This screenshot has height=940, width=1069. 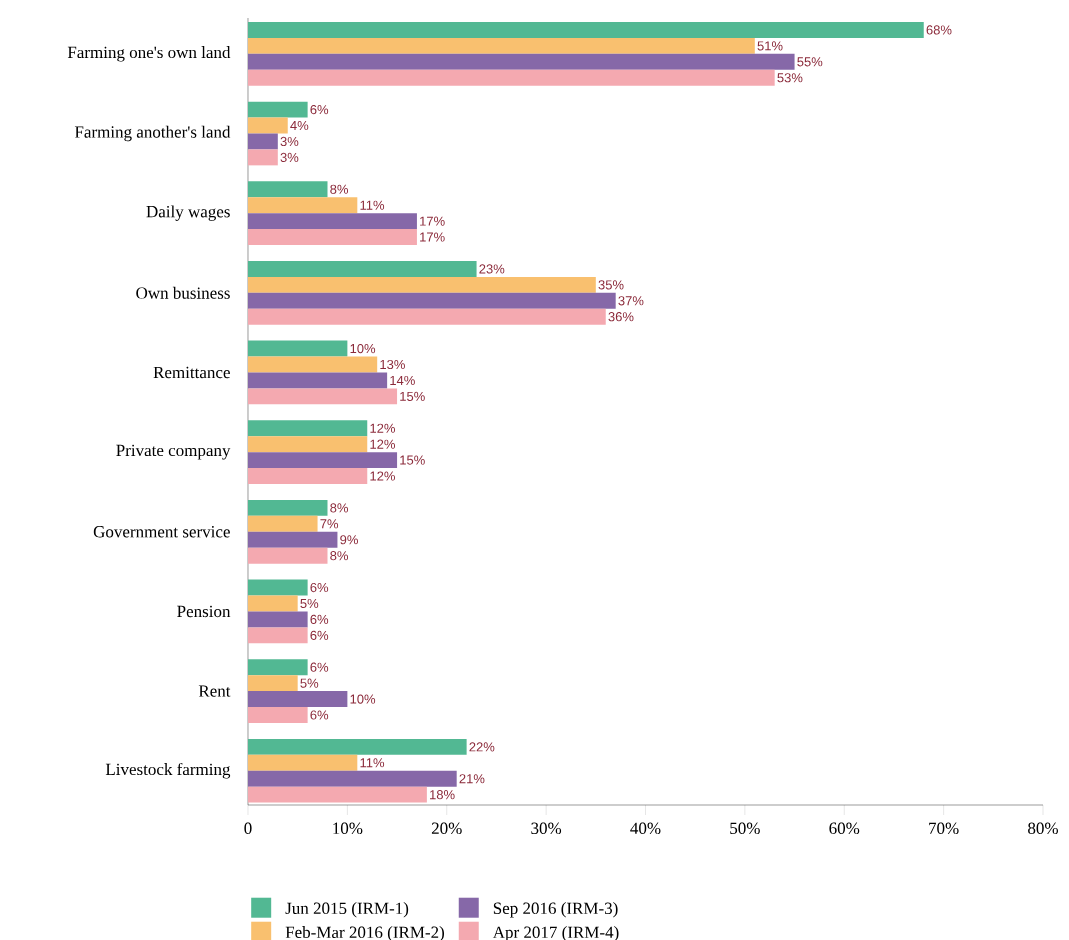 What do you see at coordinates (329, 524) in the screenshot?
I see `data-label: 7%` at bounding box center [329, 524].